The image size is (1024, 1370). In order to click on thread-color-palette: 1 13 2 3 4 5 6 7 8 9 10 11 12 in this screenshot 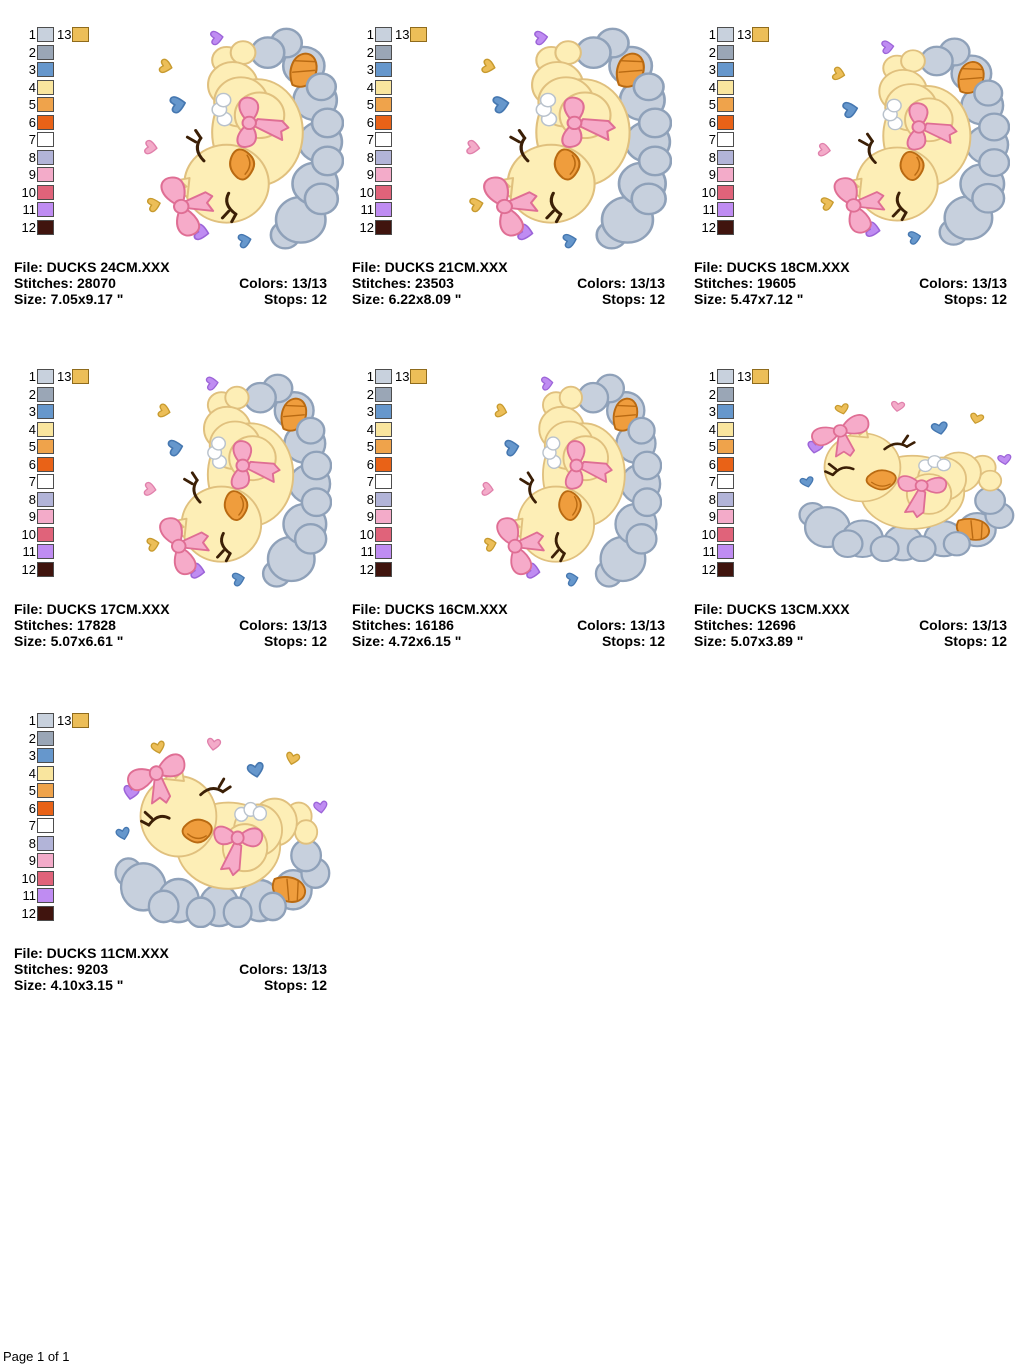, I will do `click(52, 817)`.